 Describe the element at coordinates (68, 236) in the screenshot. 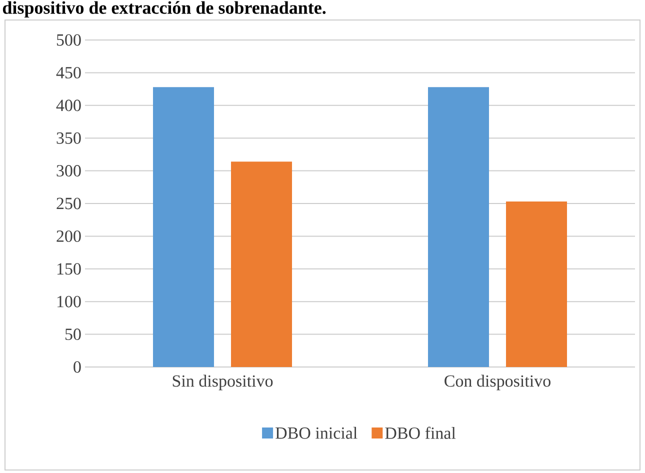

I see `y-tick-label: 200` at that location.